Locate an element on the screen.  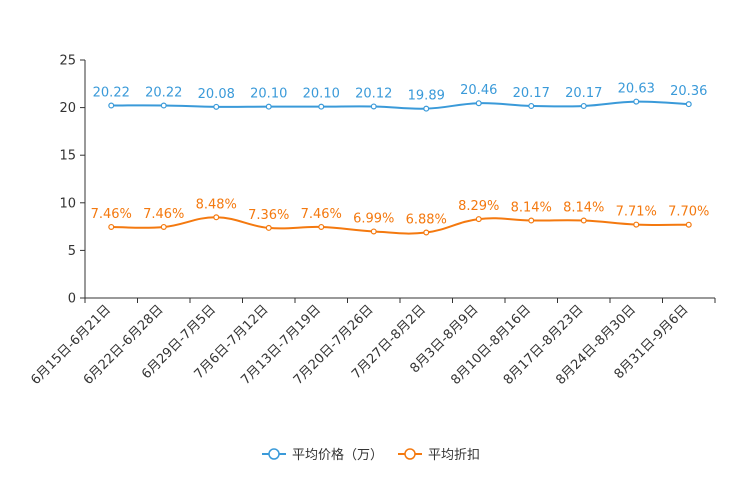
data-label: 8.29% is located at coordinates (478, 206).